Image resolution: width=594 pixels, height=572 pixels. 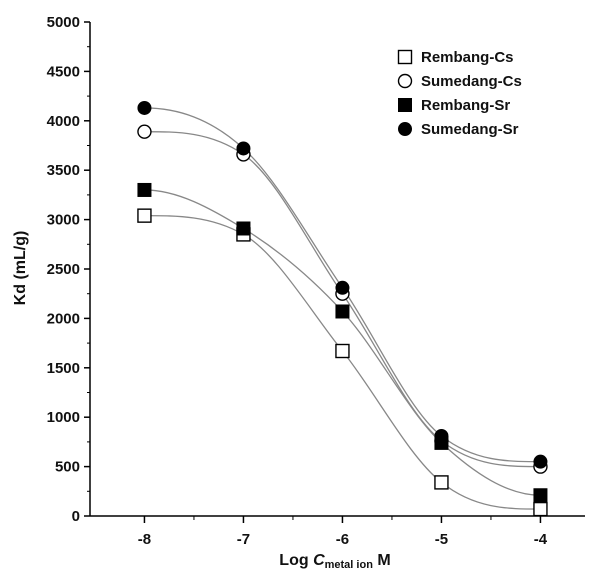 I want to click on legend-marker-rembang-cs, so click(x=405, y=57).